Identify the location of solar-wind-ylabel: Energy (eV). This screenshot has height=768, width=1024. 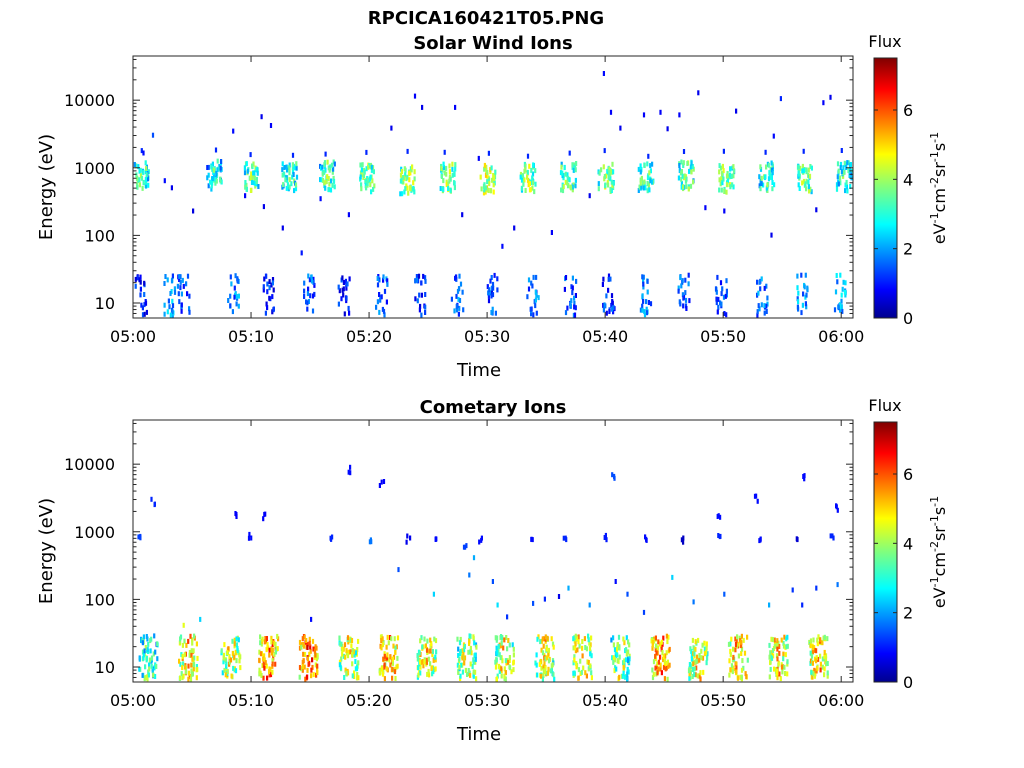
(46, 187).